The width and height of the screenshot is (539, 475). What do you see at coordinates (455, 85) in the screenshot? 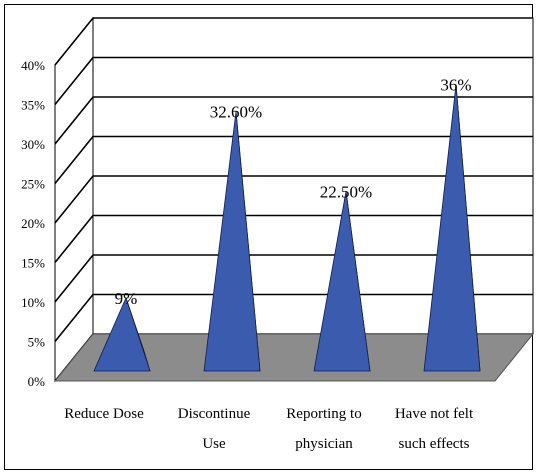
I see `data-label: 36%` at bounding box center [455, 85].